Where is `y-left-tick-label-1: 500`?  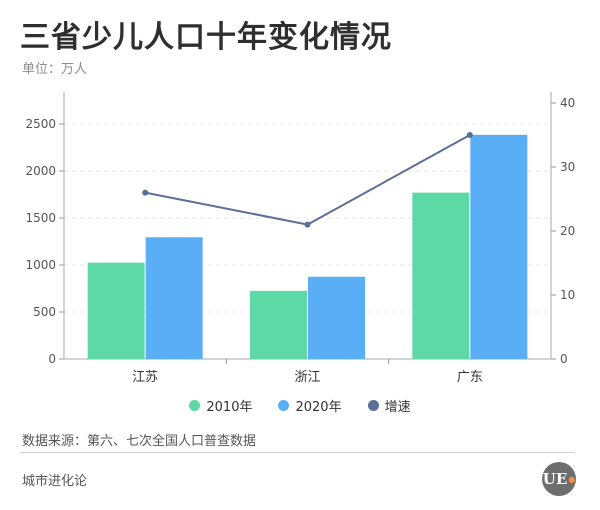 y-left-tick-label-1: 500 is located at coordinates (44, 312).